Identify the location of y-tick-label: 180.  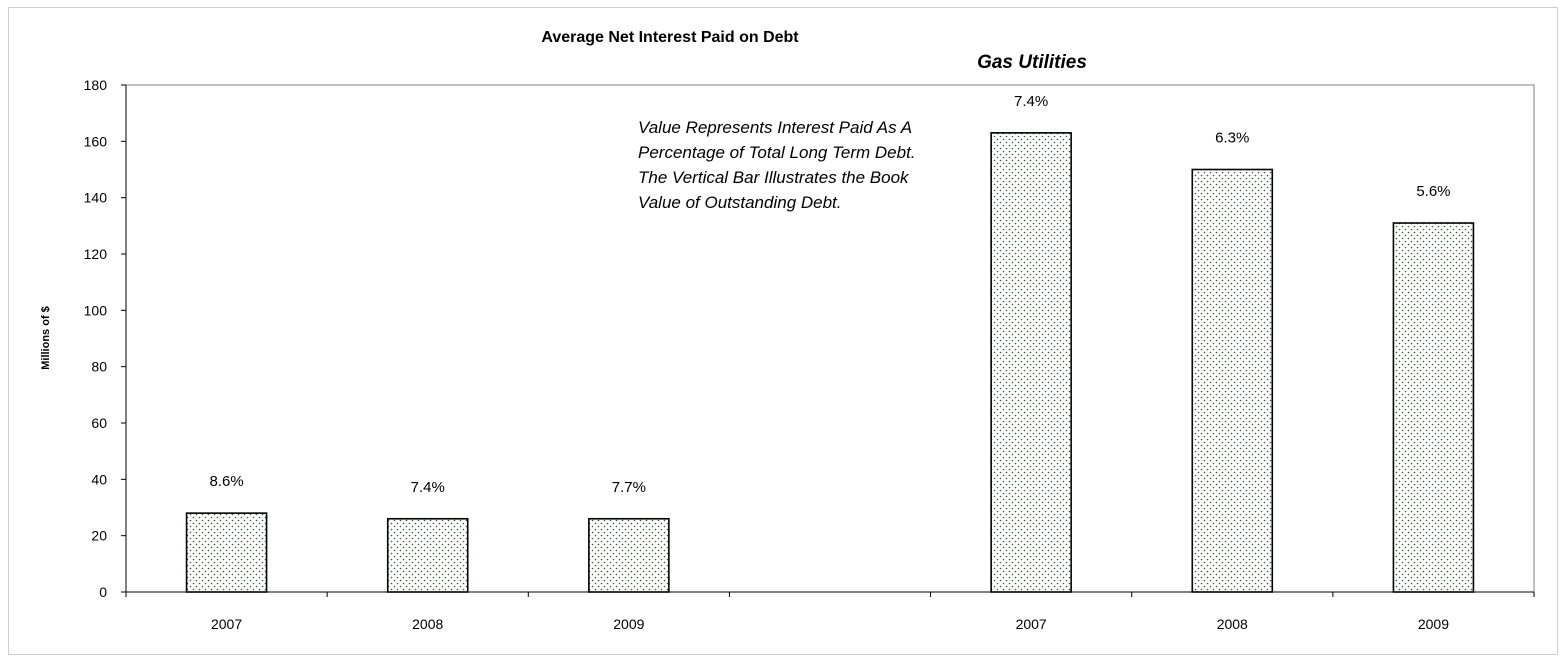
(96, 85).